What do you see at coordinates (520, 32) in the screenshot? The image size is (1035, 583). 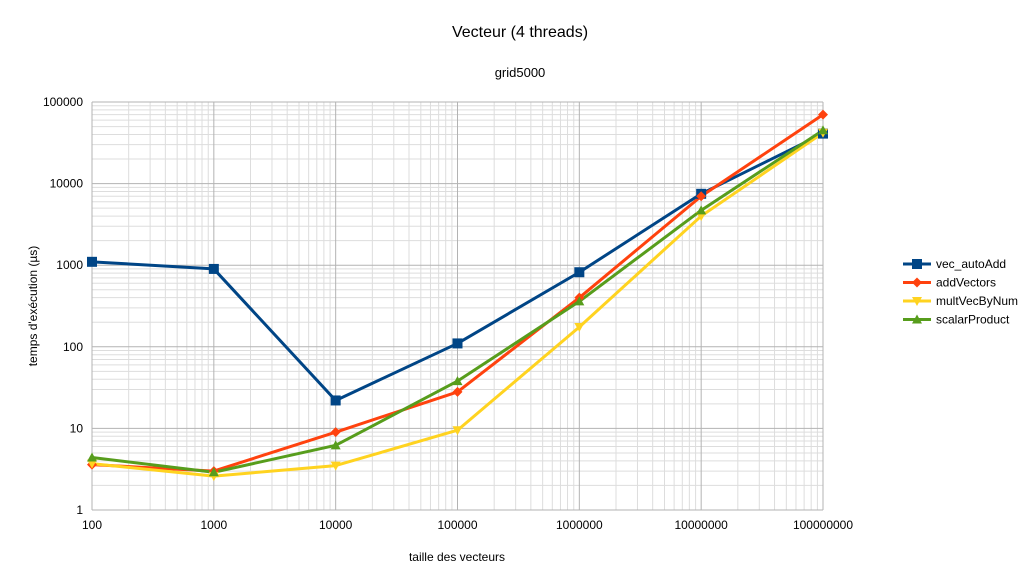 I see `chart-title: Vecteur (4 threads)` at bounding box center [520, 32].